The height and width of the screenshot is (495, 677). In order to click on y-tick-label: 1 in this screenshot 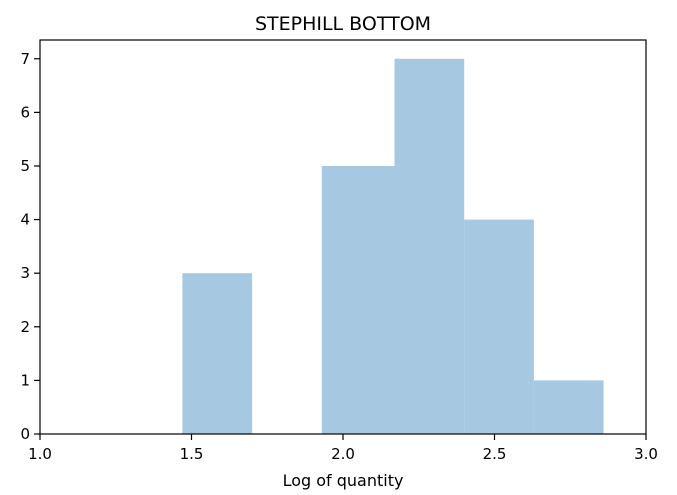, I will do `click(25, 380)`.